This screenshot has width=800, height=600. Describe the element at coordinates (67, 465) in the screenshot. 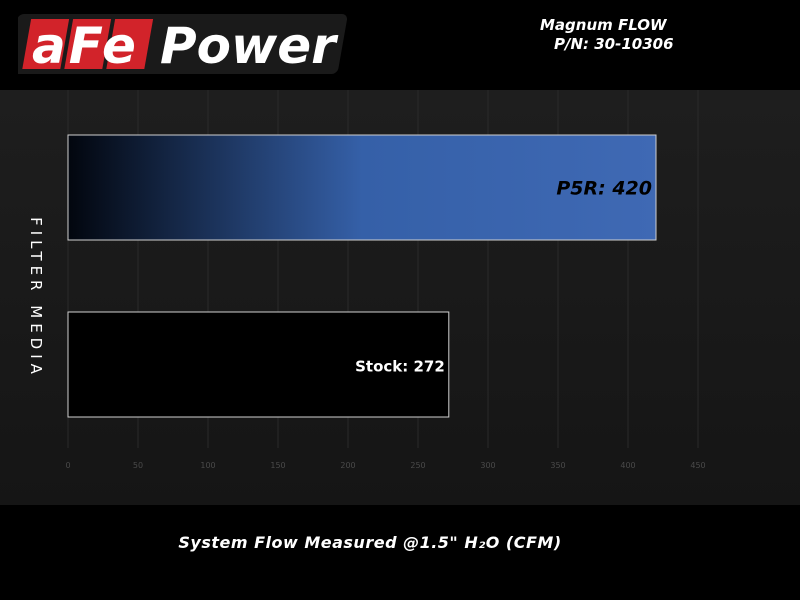

I see `x-tick-label: 0` at that location.